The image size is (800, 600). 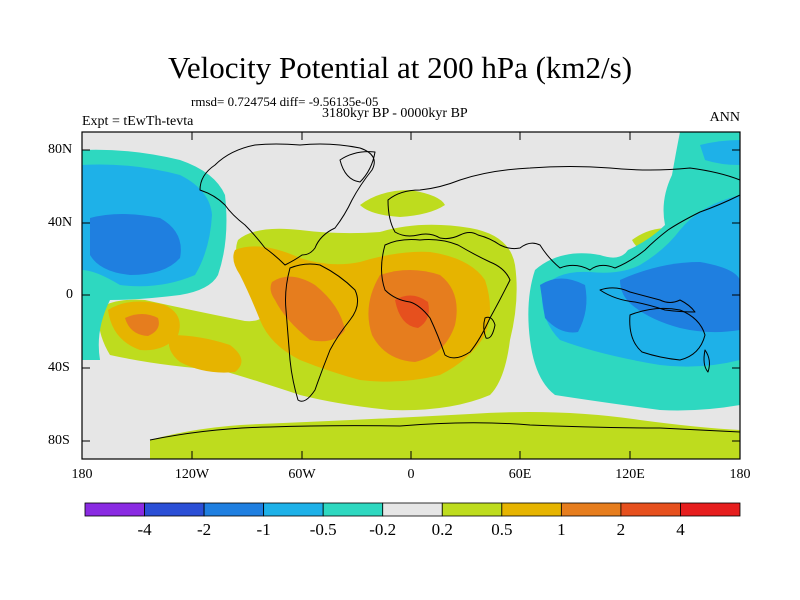 I want to click on region-arctic-moderate-negative, so click(x=720, y=152).